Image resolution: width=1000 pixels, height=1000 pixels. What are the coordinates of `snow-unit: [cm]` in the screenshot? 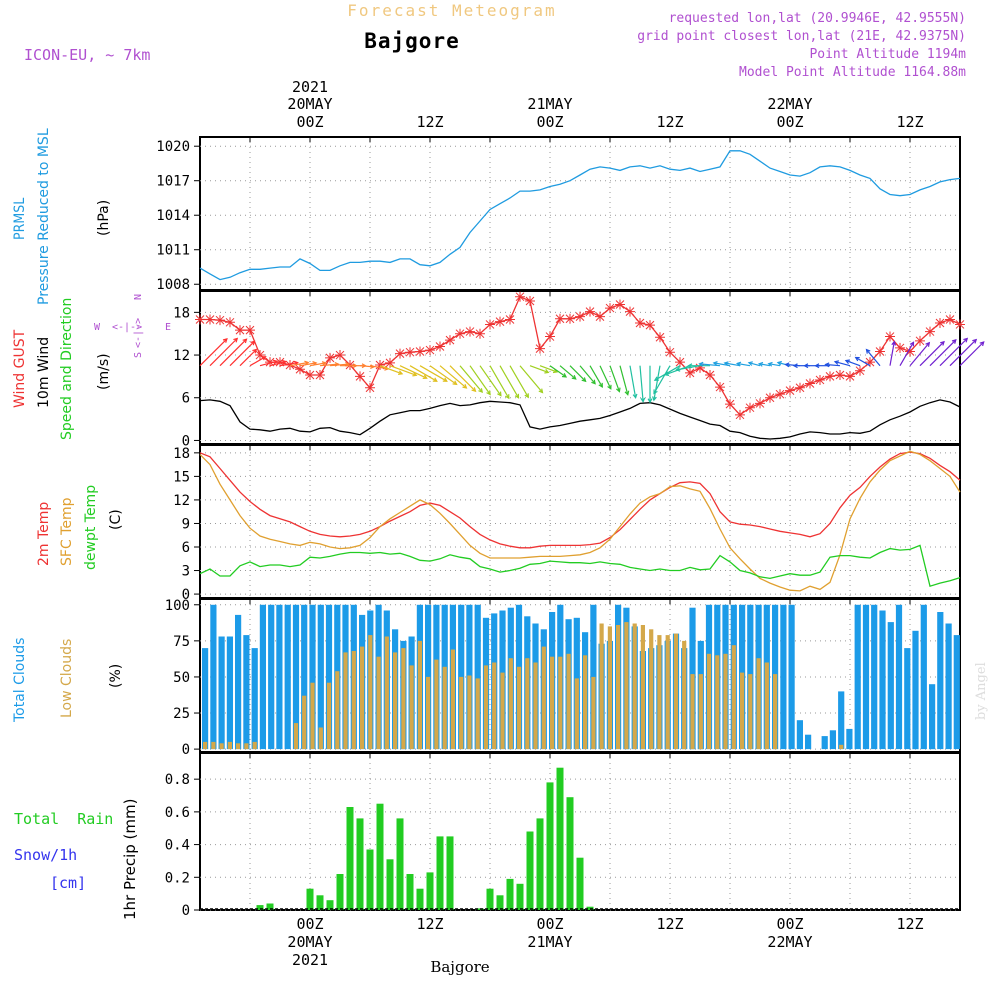 It's located at (68, 883).